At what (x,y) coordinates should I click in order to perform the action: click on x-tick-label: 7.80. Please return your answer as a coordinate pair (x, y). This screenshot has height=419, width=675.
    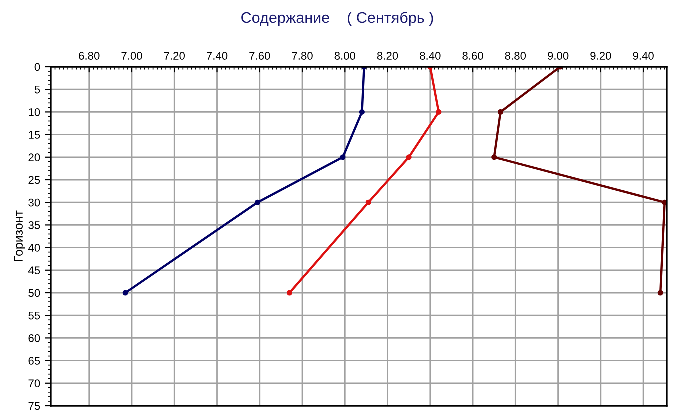
    Looking at the image, I should click on (302, 56).